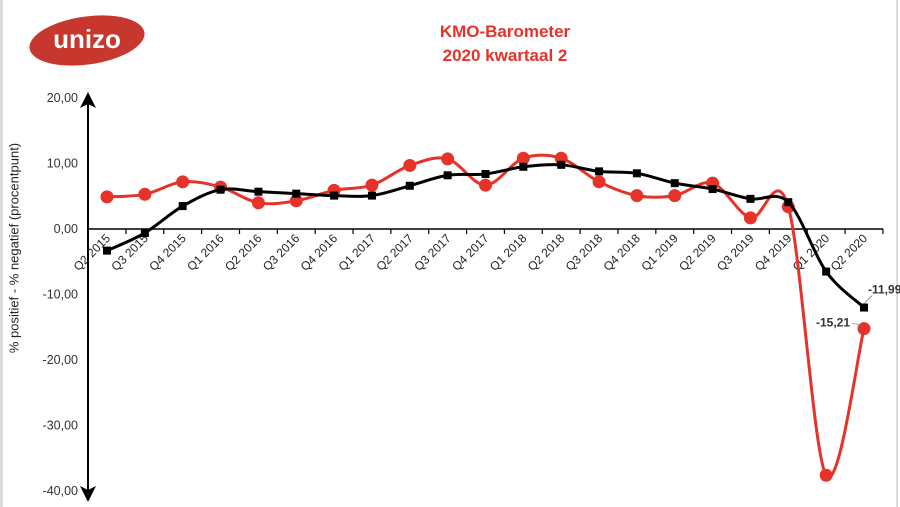 This screenshot has width=900, height=507. I want to click on x-category-label: Q2 2019, so click(697, 252).